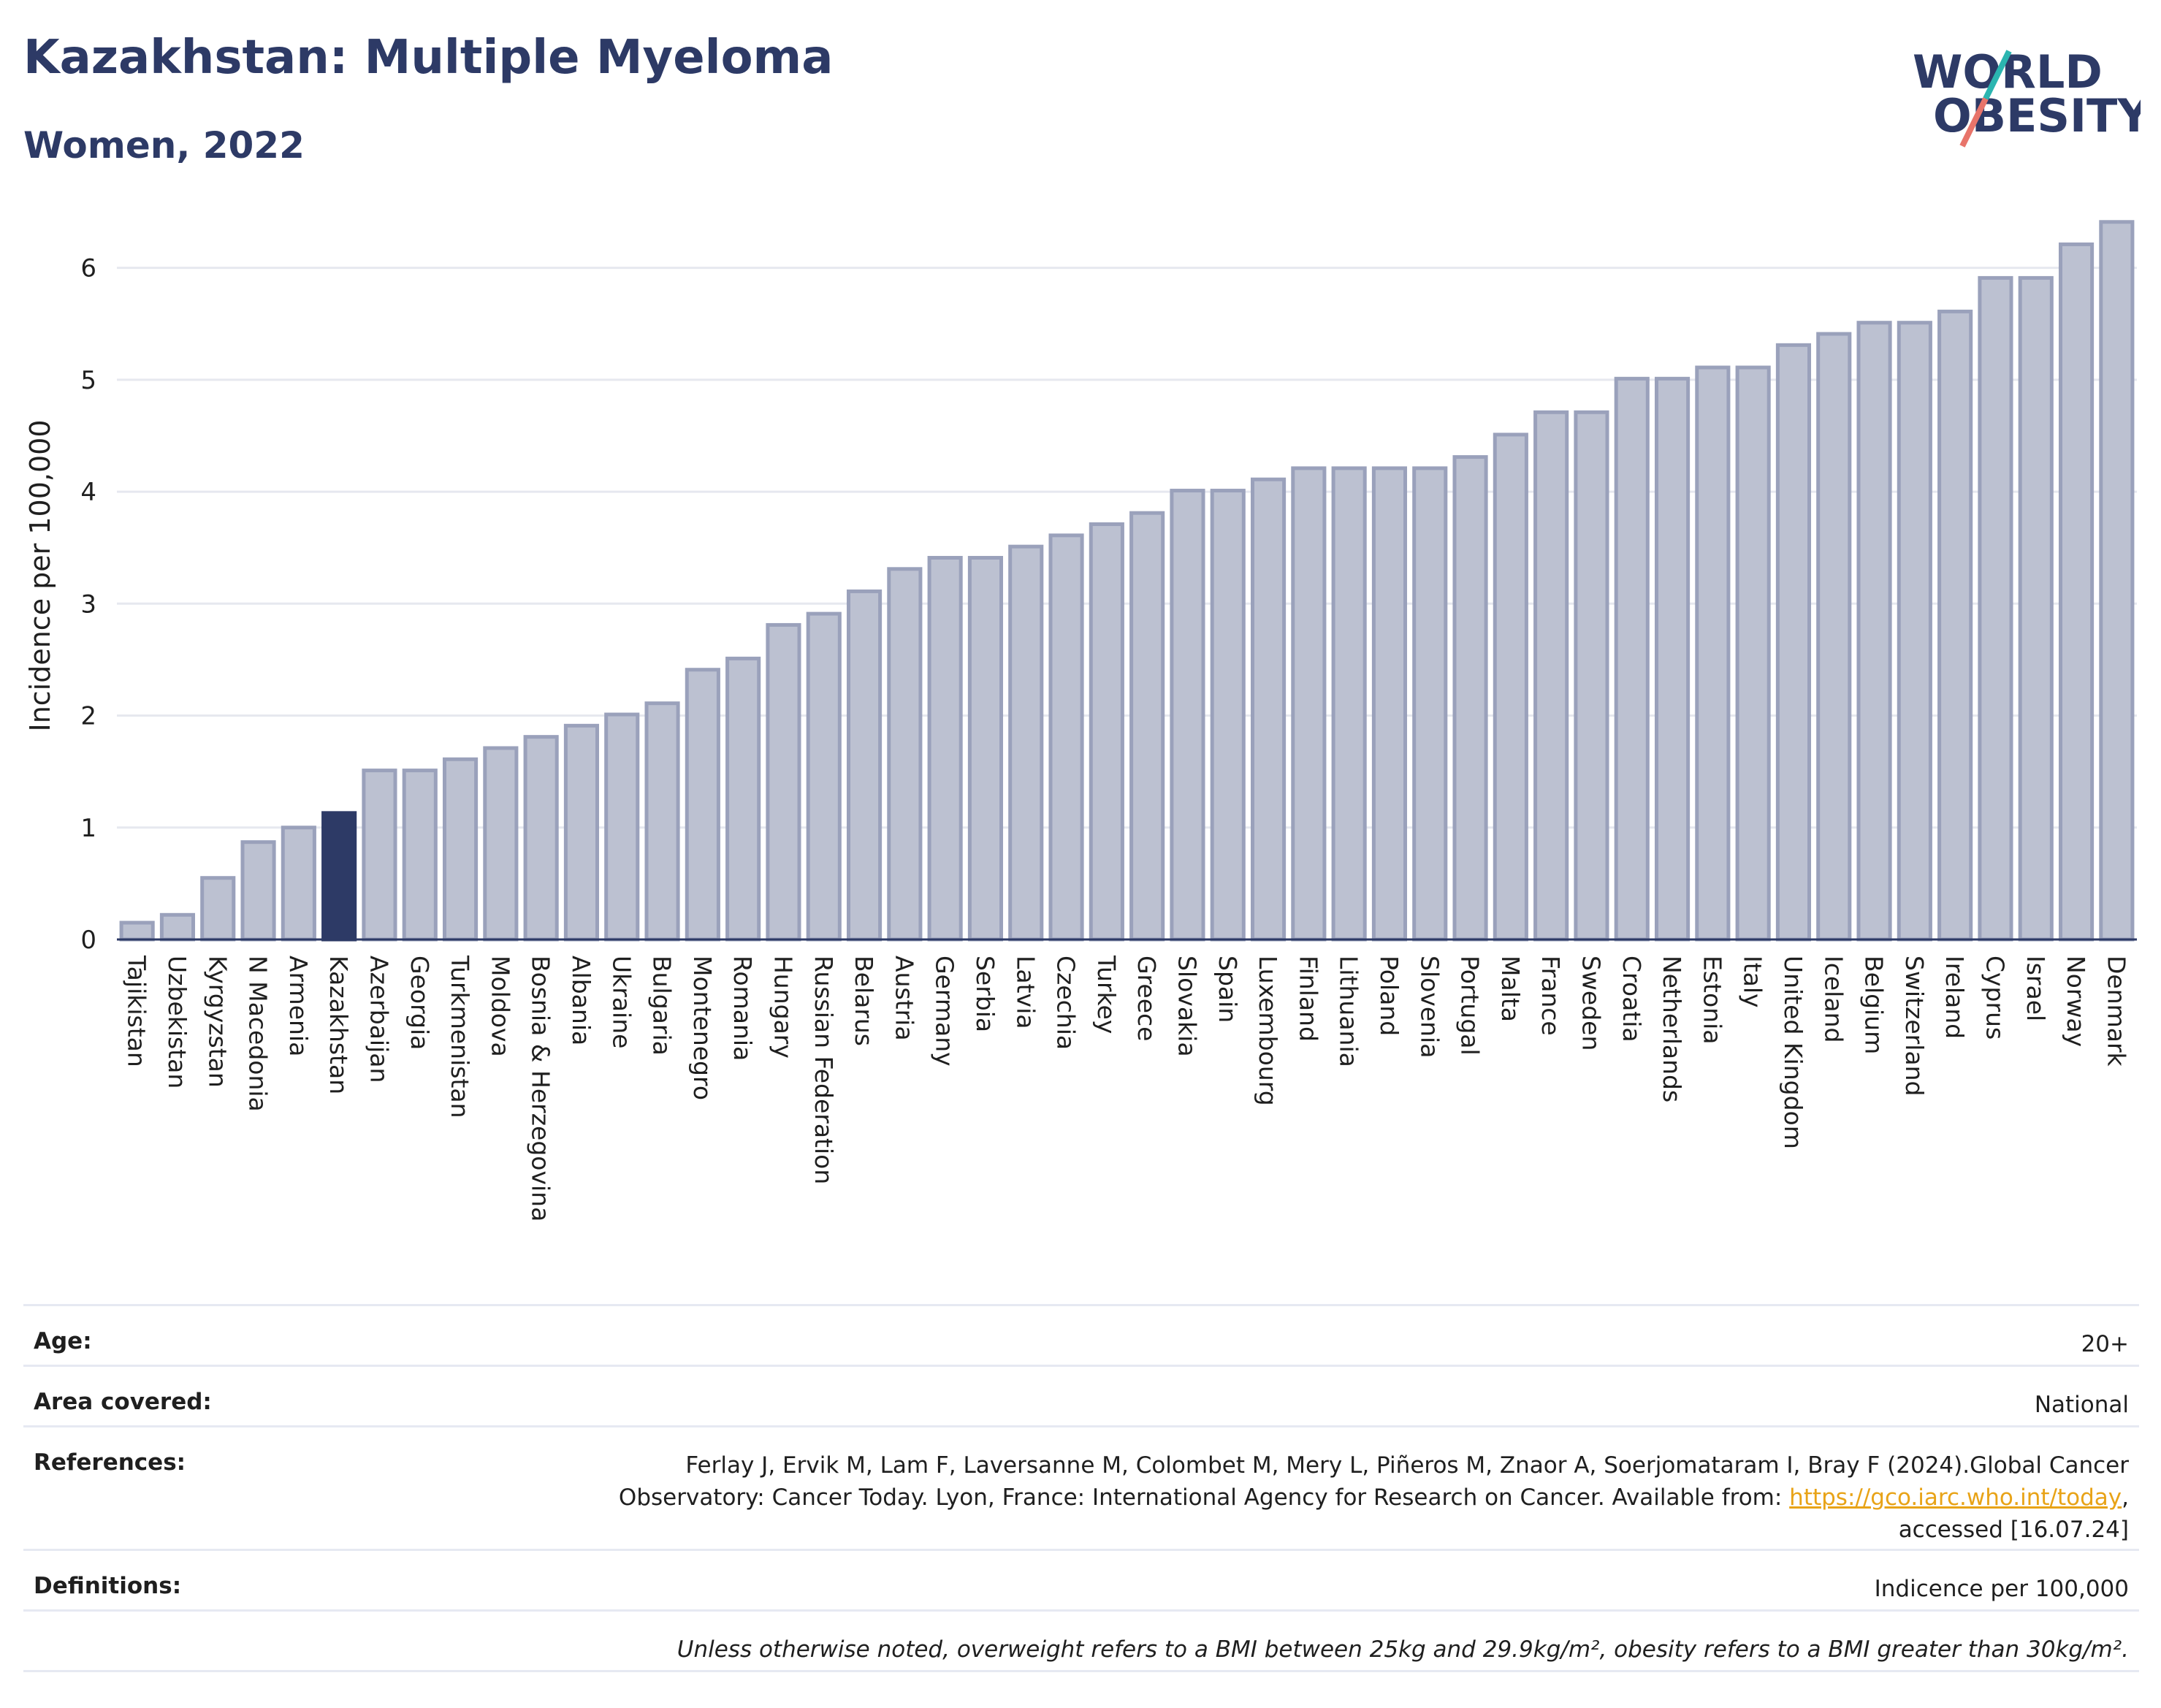 Image resolution: width=2161 pixels, height=1708 pixels. Describe the element at coordinates (1146, 998) in the screenshot. I see `x-tick-label: Greece` at that location.